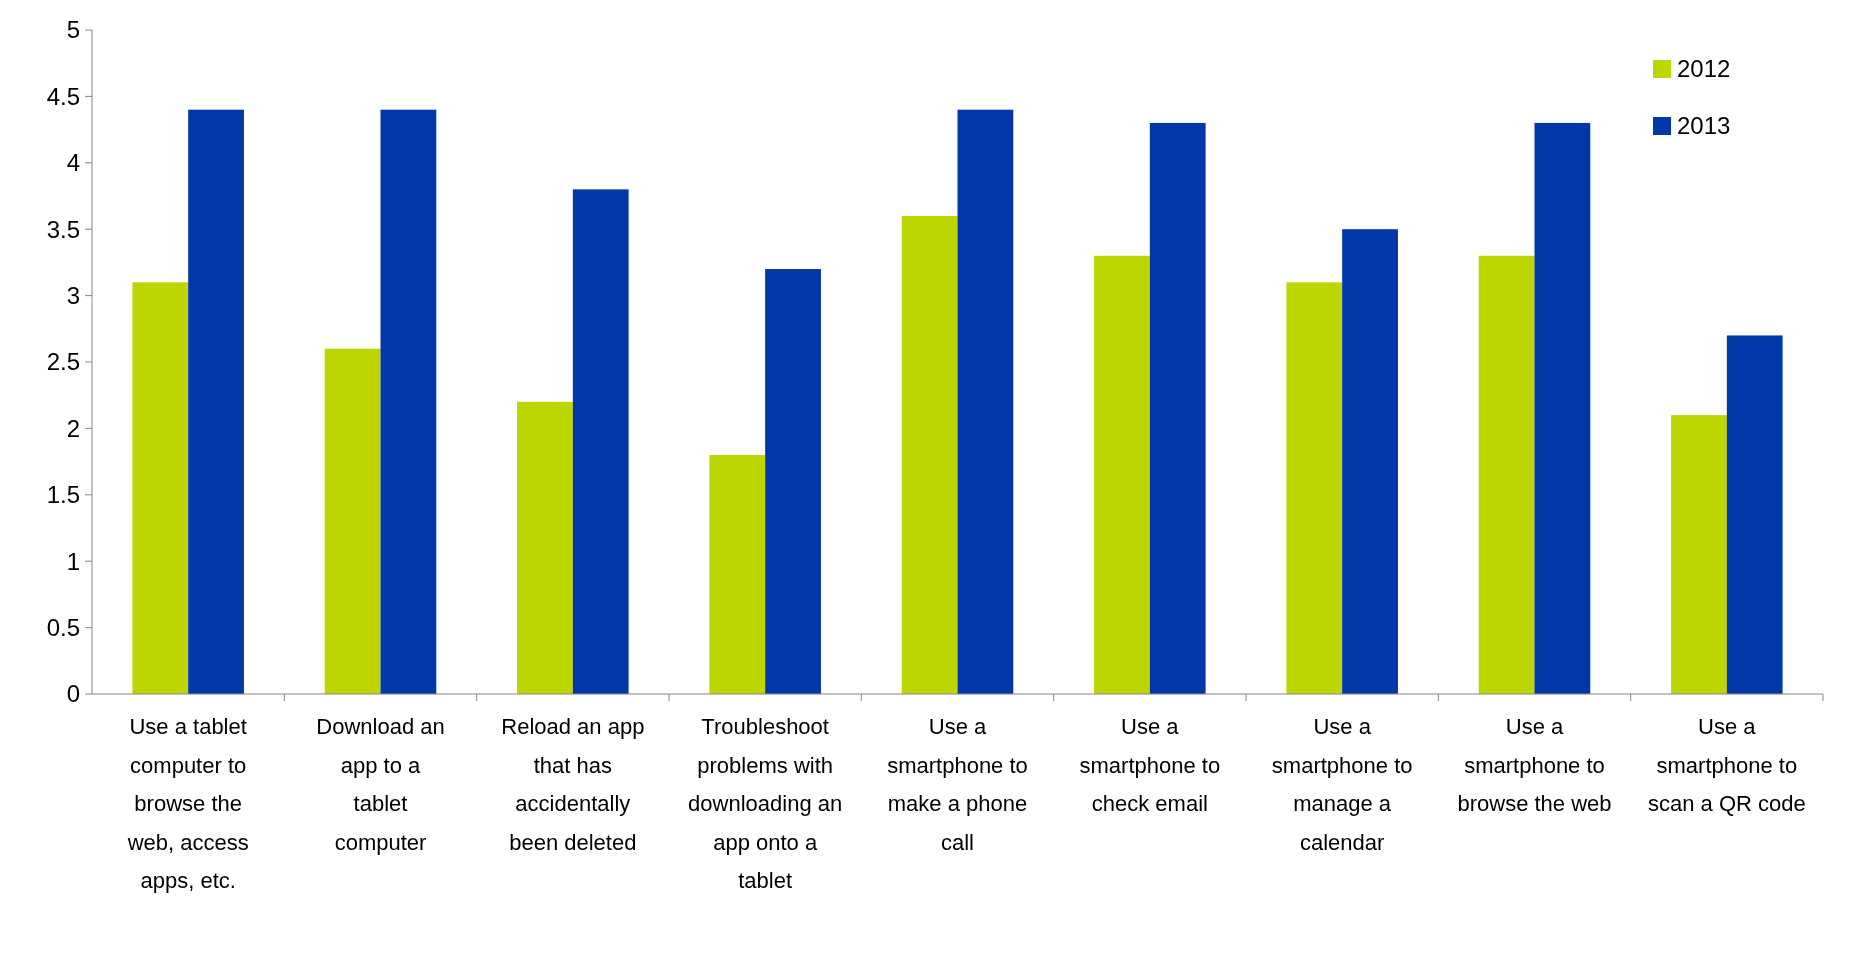  I want to click on y-tick-label: 3.5, so click(63, 229).